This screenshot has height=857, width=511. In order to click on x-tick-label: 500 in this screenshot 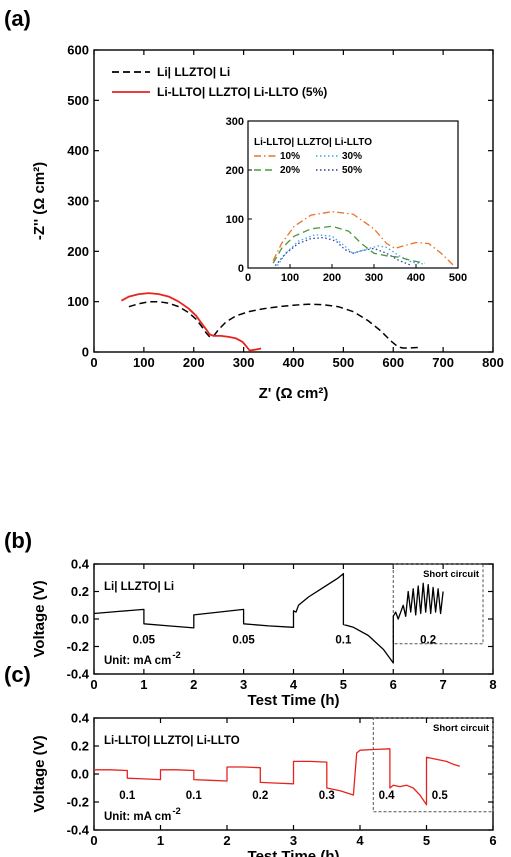, I will do `click(344, 362)`.